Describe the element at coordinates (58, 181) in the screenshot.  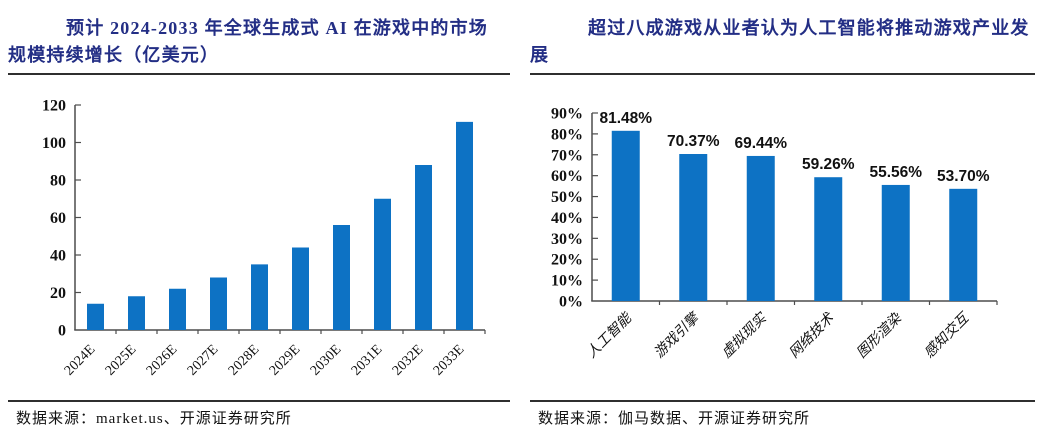
I see `y-tick-label: 80` at that location.